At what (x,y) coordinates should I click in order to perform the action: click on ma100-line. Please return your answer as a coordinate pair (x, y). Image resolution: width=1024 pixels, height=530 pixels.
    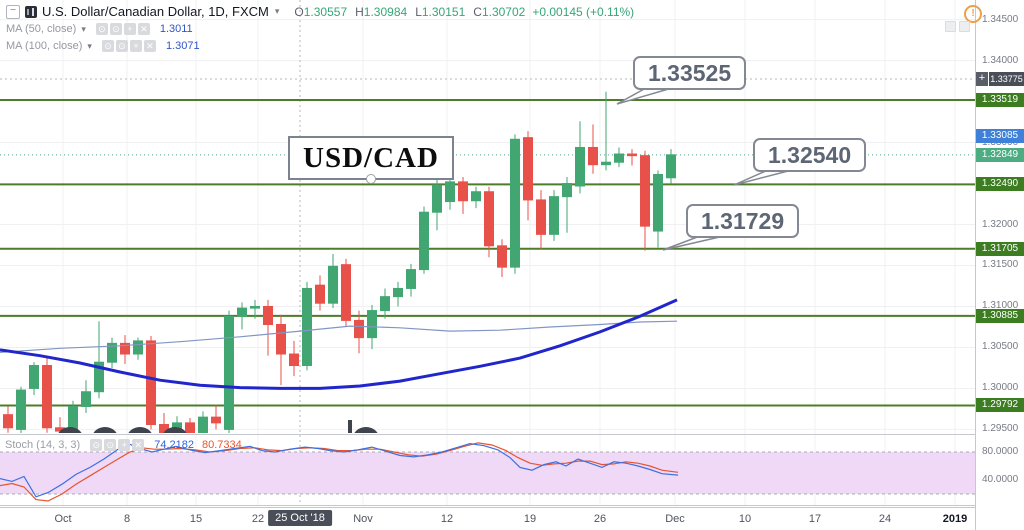
    Looking at the image, I should click on (339, 336).